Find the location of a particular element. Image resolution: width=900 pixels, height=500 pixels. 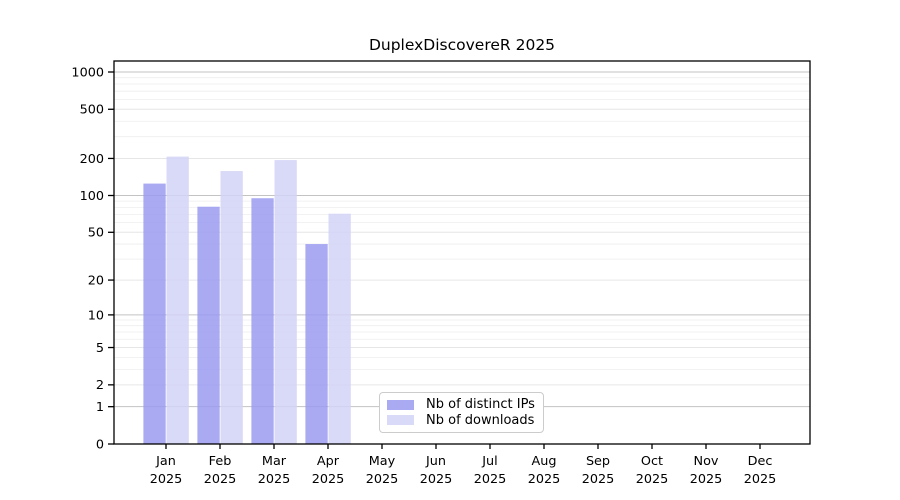

y-tick-label: 0 is located at coordinates (100, 444).